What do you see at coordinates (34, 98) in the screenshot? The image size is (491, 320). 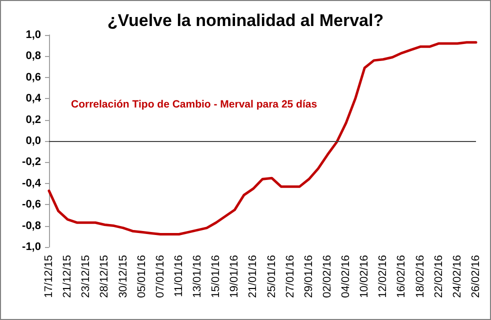 I see `y-tick-label: 0,4` at bounding box center [34, 98].